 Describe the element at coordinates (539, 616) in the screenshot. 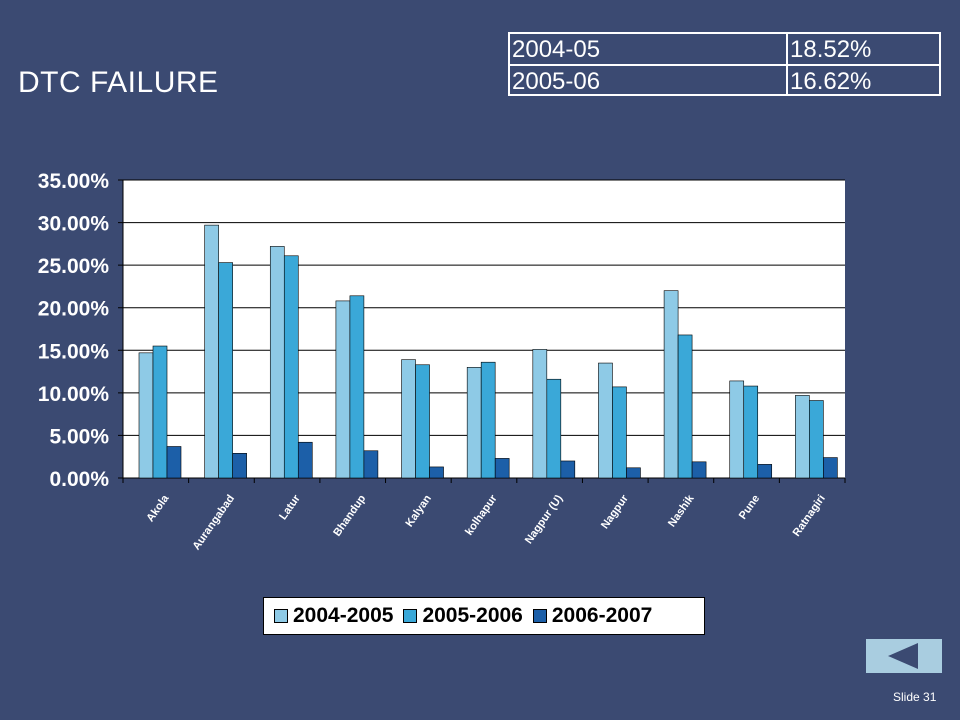

I see `legend-swatch-2006-2007` at that location.